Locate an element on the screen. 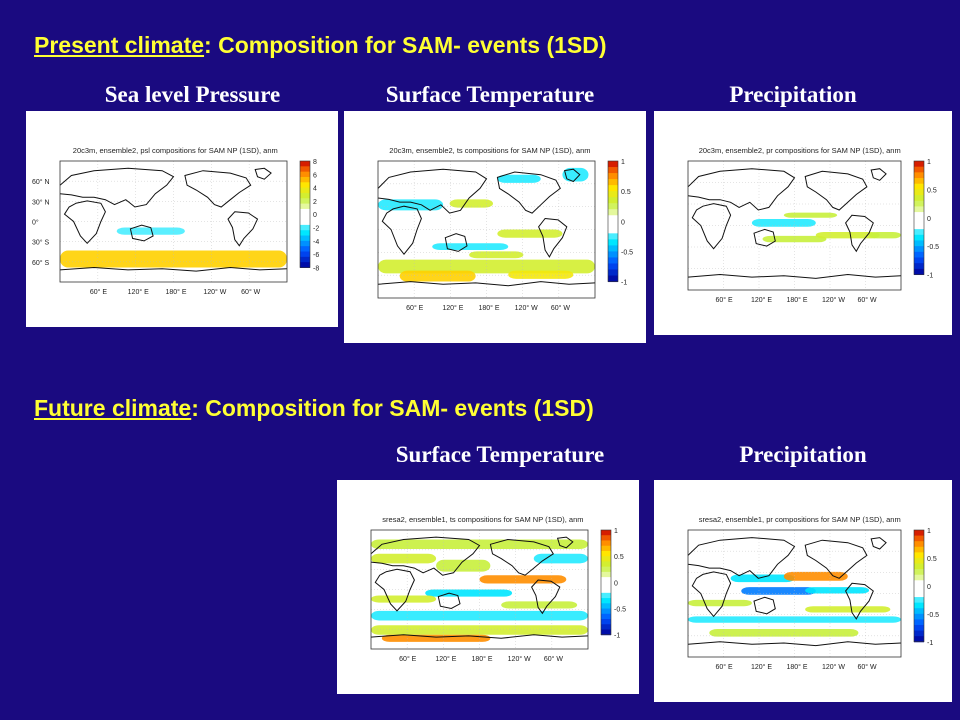 Image resolution: width=960 pixels, height=720 pixels. colorbar-tick-label: 4 is located at coordinates (315, 189).